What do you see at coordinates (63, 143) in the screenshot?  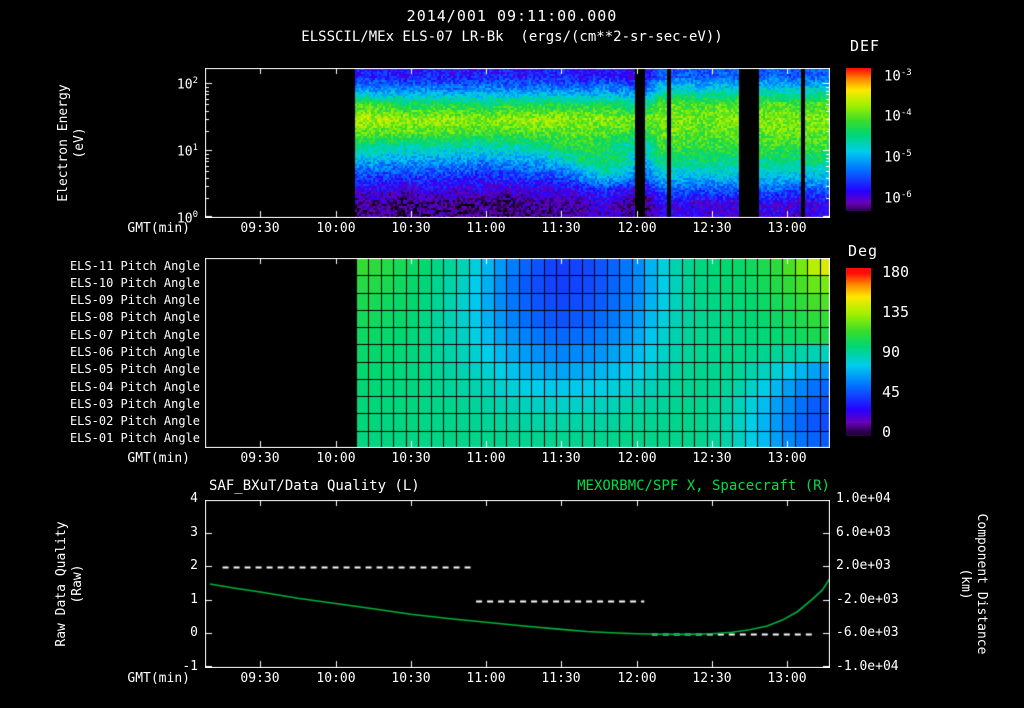 I see `electron-energy-axis-label-text: Electron Energy` at bounding box center [63, 143].